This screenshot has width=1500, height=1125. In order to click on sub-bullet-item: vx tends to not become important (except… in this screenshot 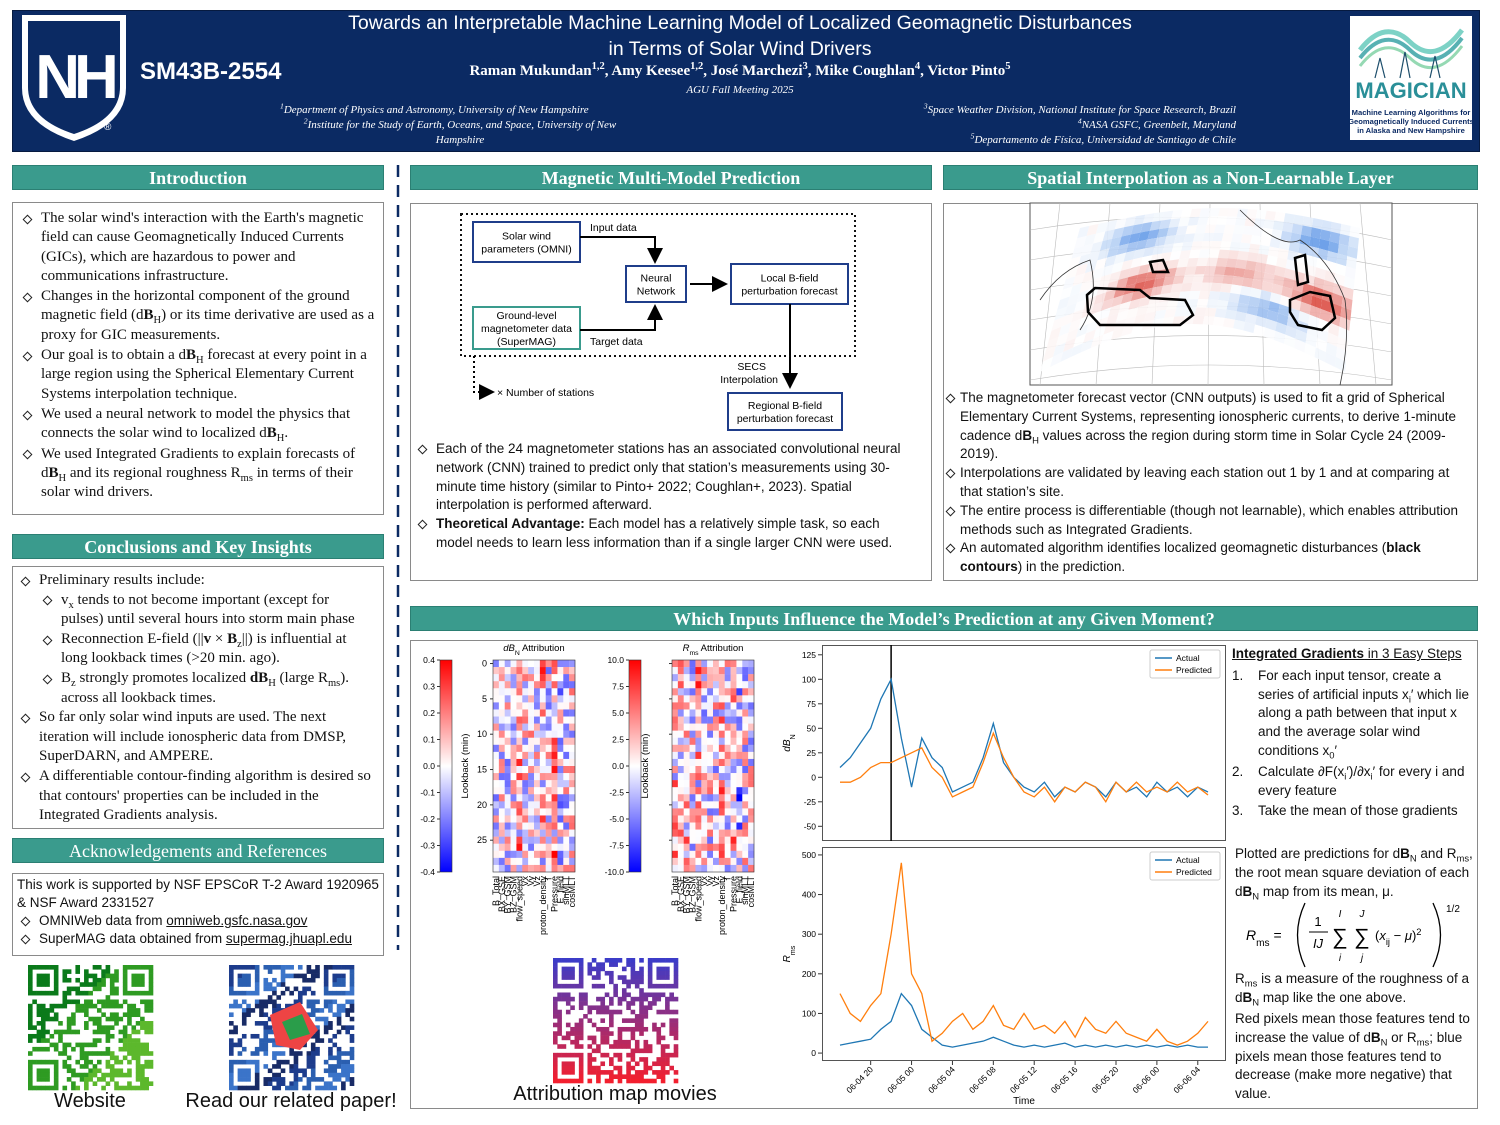, I will do `click(207, 610)`.